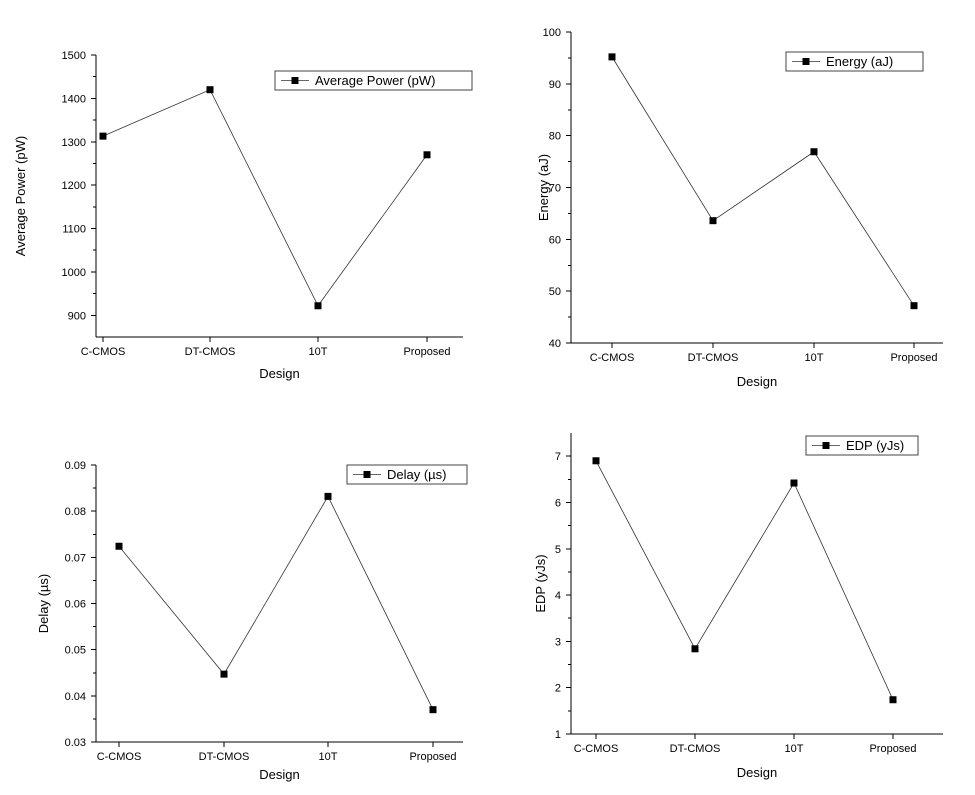 Image resolution: width=975 pixels, height=795 pixels. What do you see at coordinates (543, 187) in the screenshot?
I see `y-axis-title: Energy (aJ)` at bounding box center [543, 187].